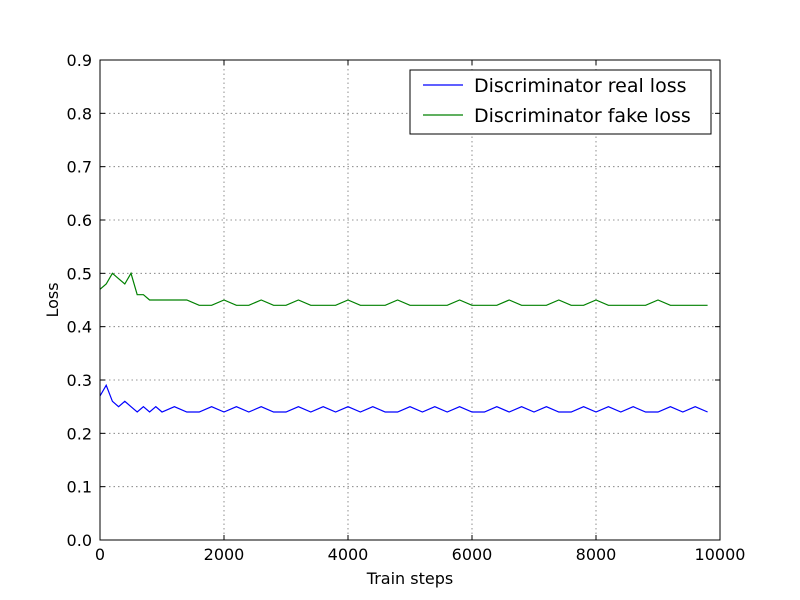 This screenshot has height=600, width=800. Describe the element at coordinates (79, 540) in the screenshot. I see `y-tick-label: 0.0` at that location.